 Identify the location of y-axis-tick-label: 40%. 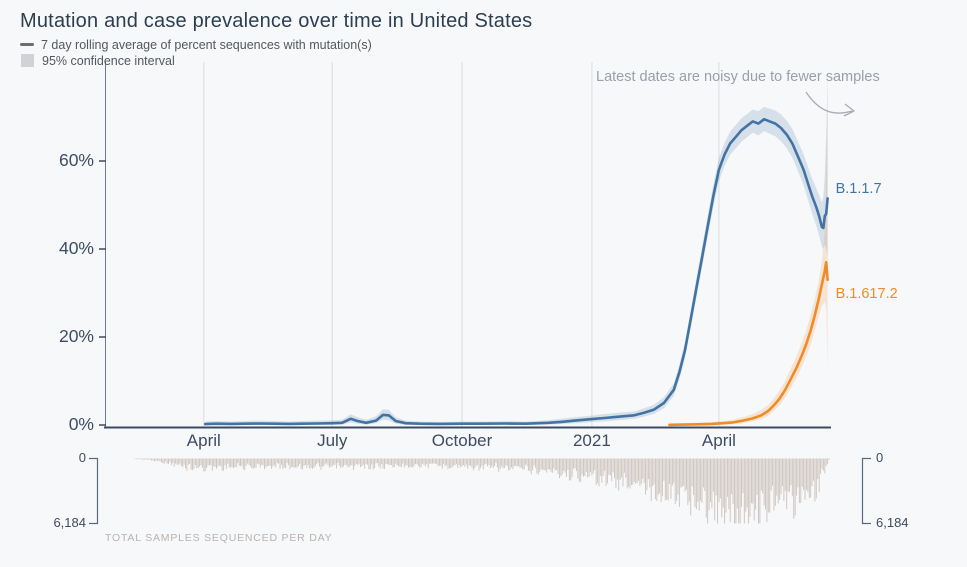
(76, 248).